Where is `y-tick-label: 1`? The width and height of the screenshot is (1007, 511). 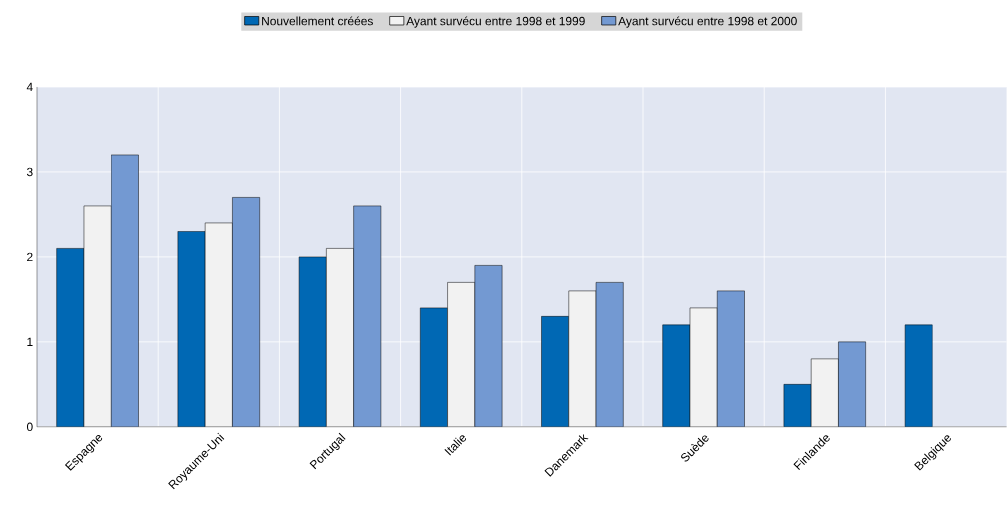 y-tick-label: 1 is located at coordinates (30, 342).